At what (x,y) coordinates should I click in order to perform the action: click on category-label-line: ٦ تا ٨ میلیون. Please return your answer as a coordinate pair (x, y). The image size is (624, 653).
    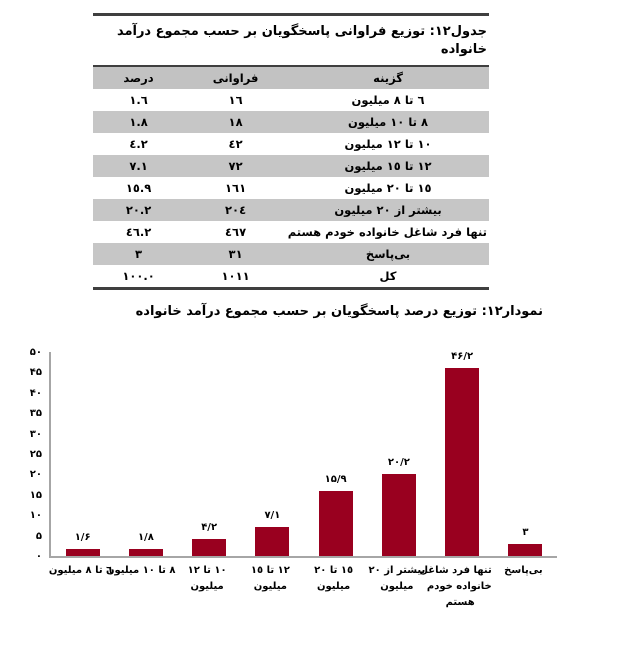
    Looking at the image, I should click on (80, 570).